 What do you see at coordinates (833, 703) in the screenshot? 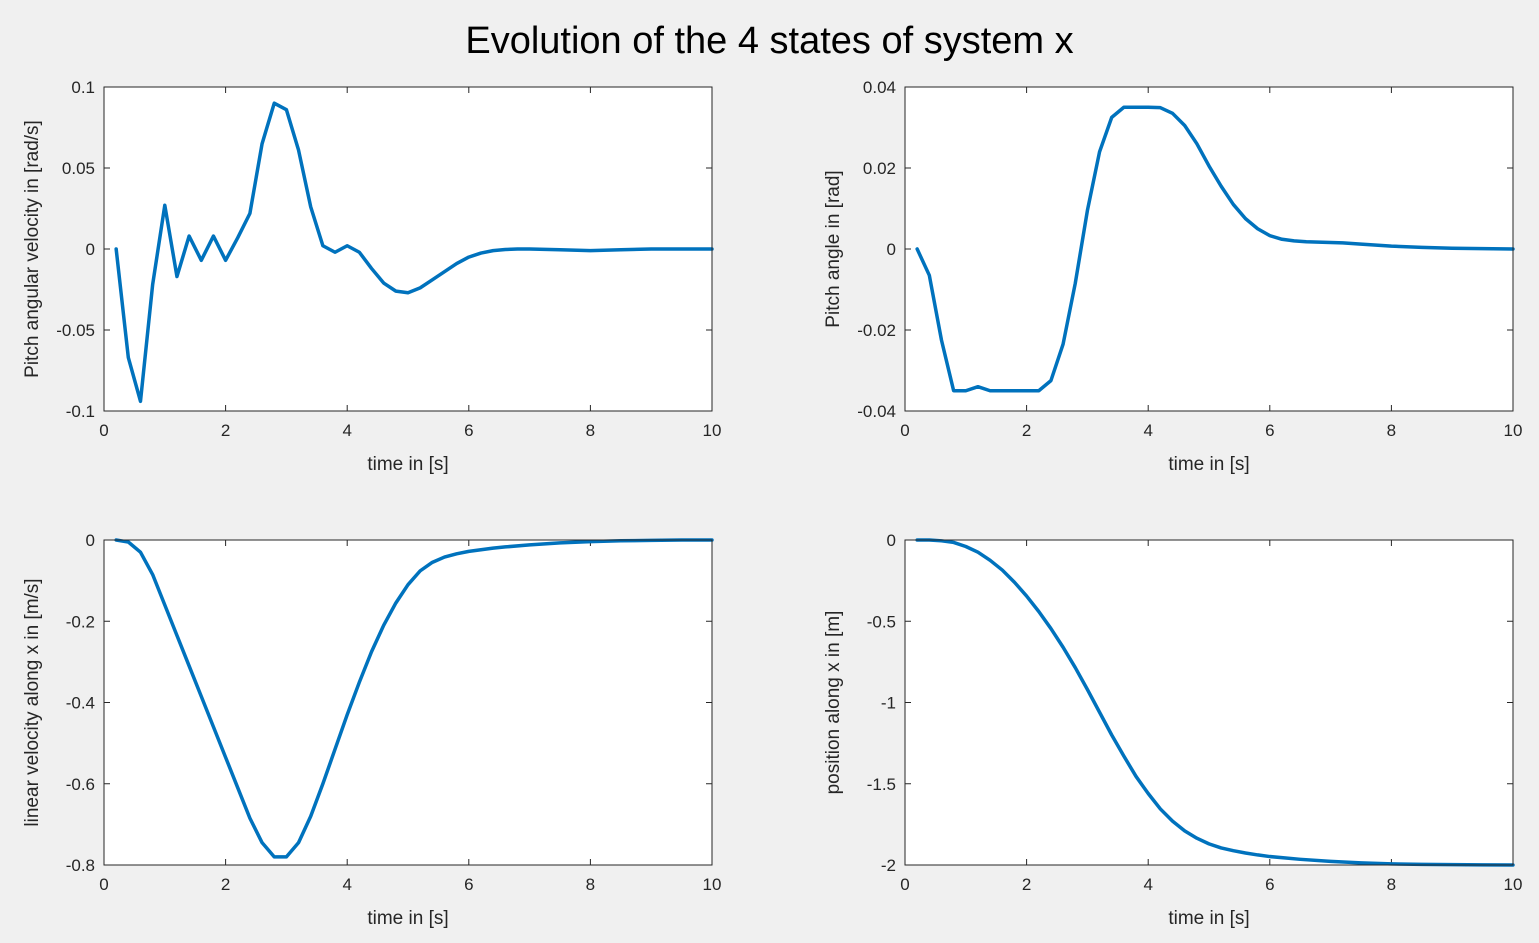
I see `y-axis-label: position along x in [m]` at bounding box center [833, 703].